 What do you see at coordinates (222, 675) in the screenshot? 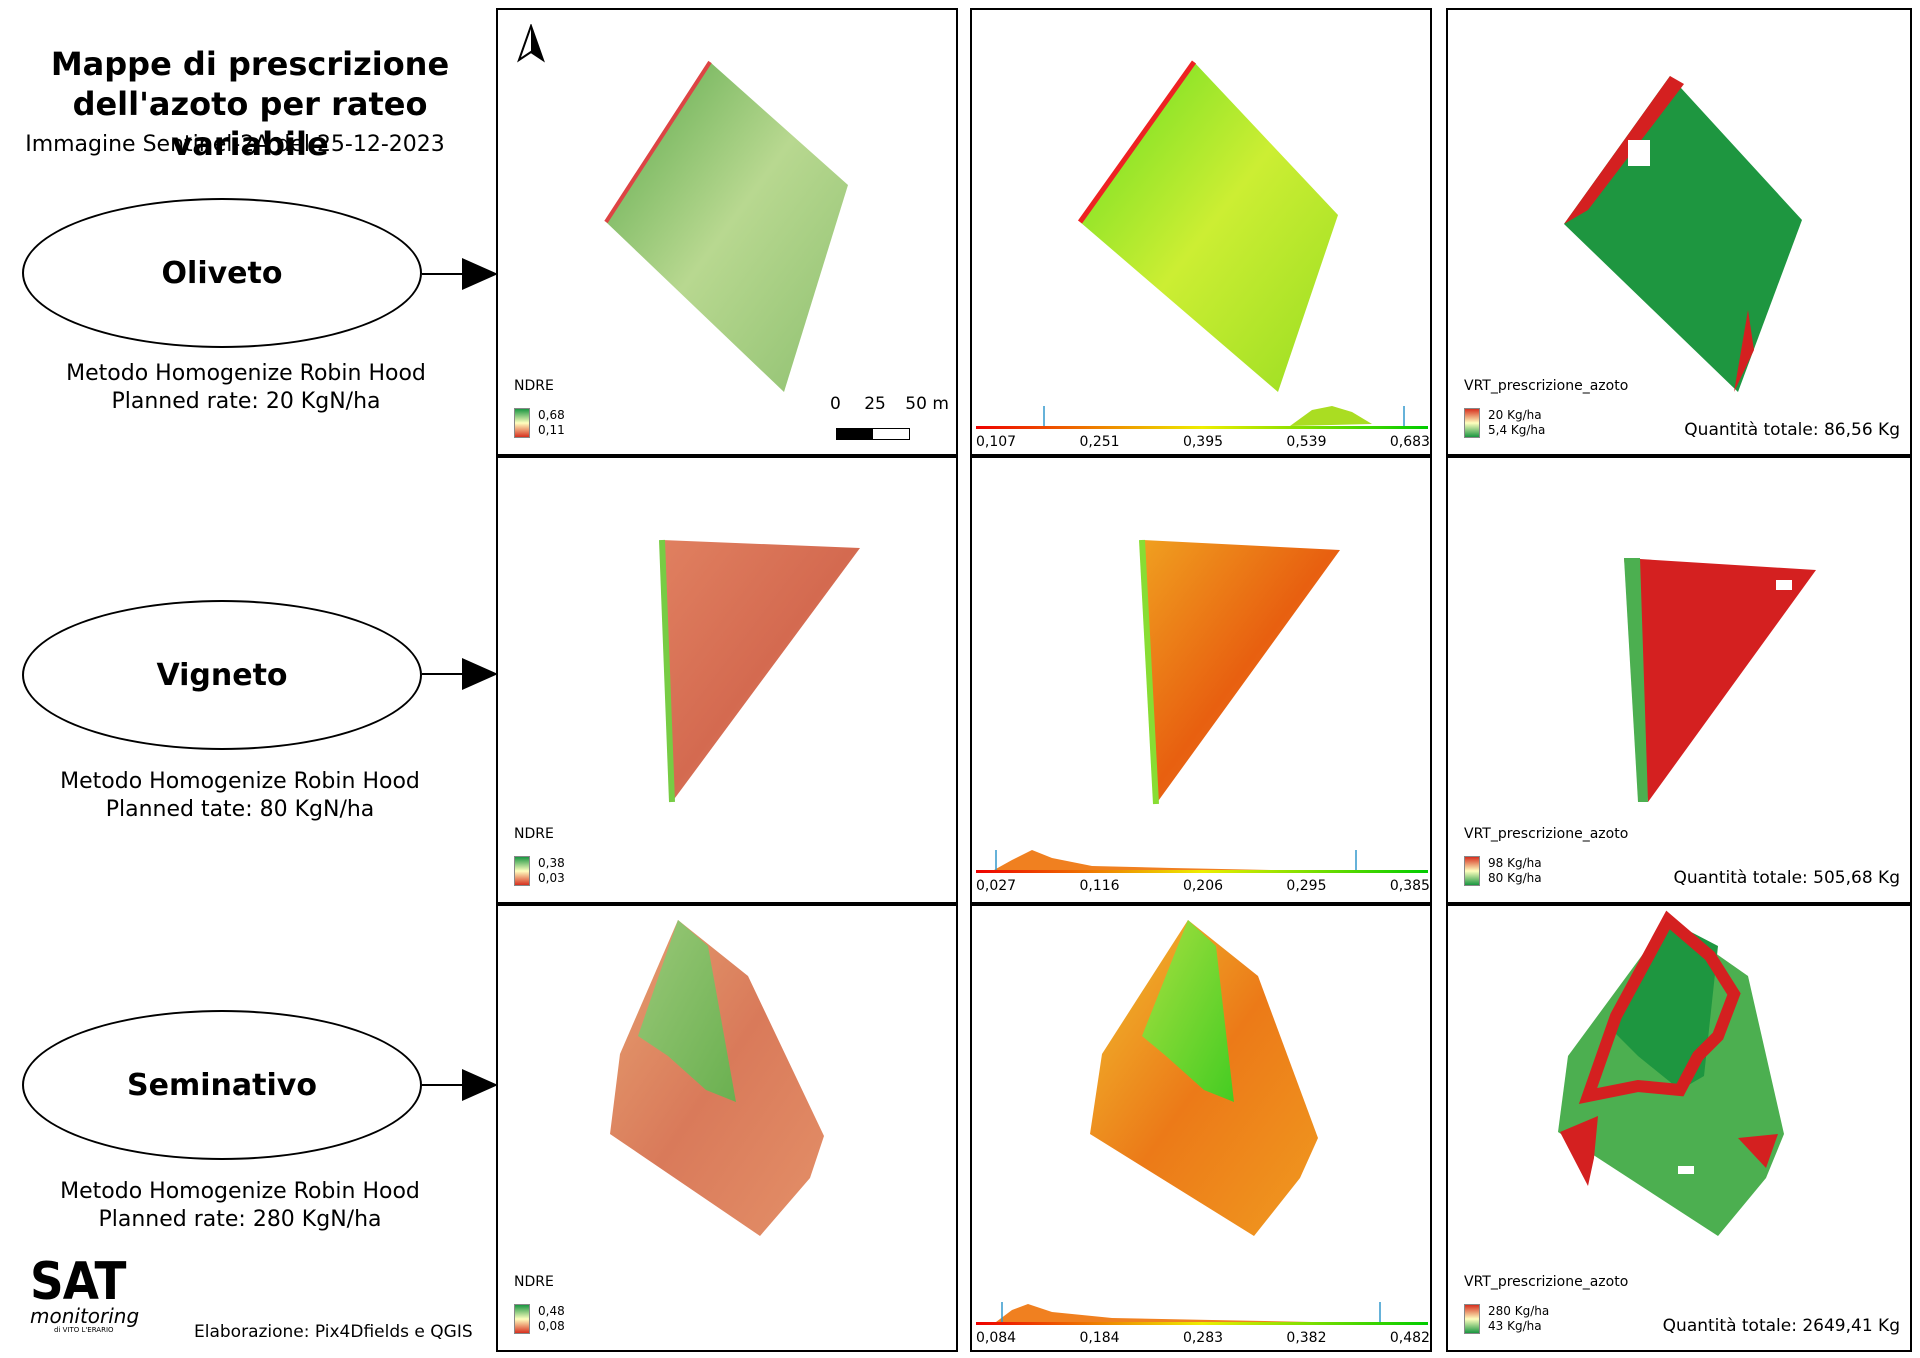
I see `label-vigneto: Vigneto` at bounding box center [222, 675].